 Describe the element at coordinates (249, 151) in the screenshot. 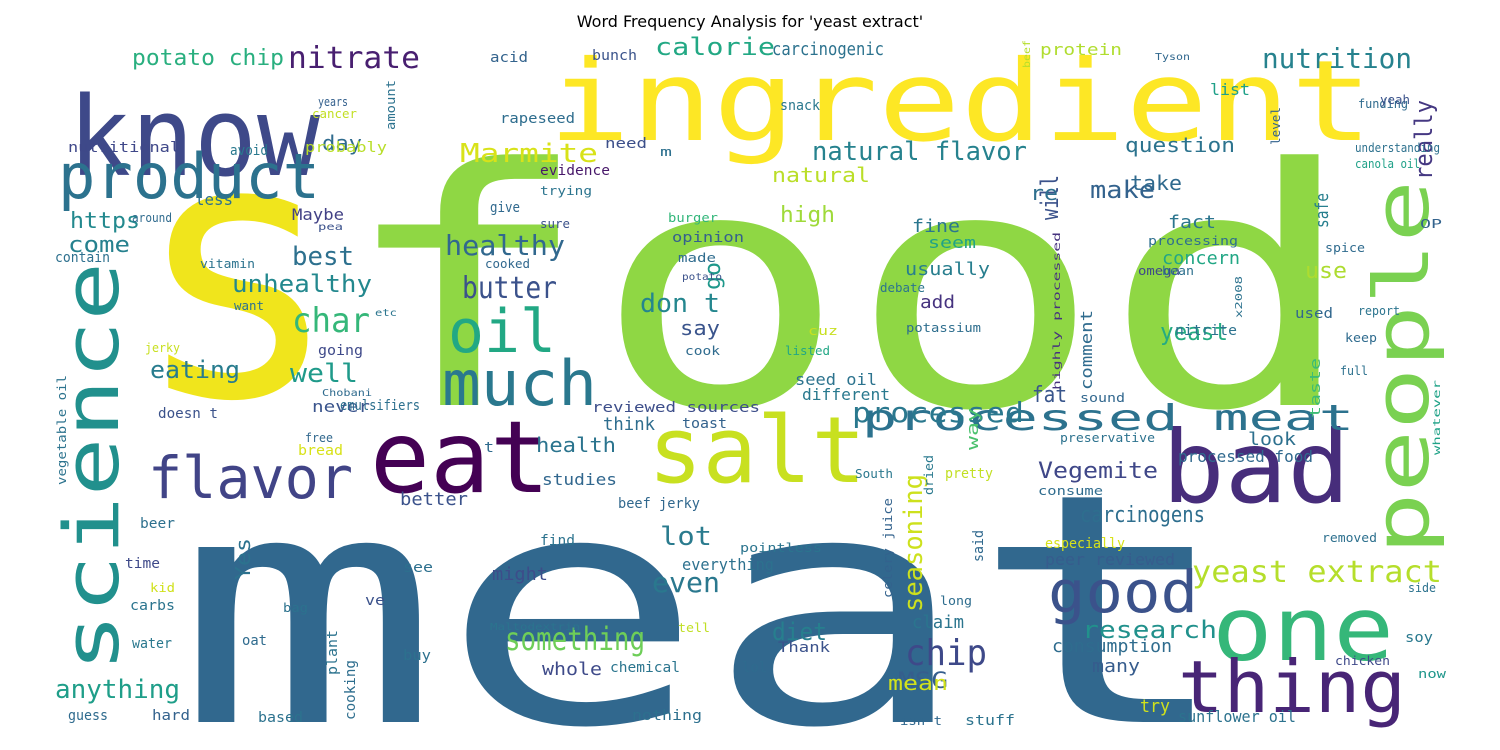

I see `word-avoid: avoid` at that location.